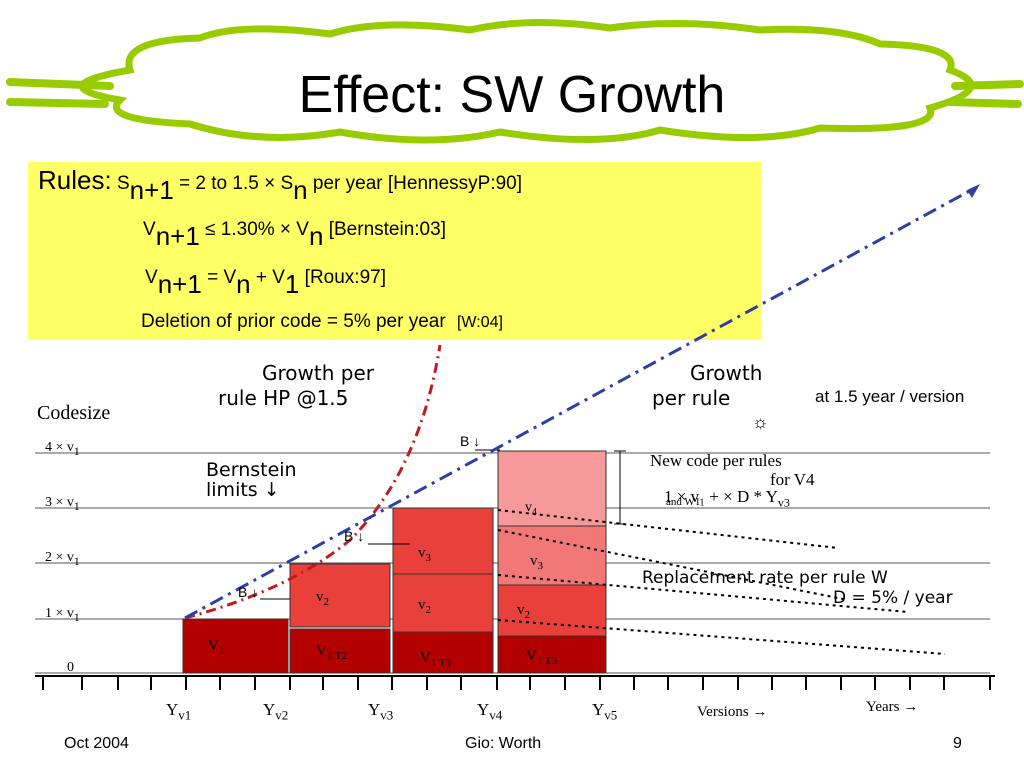 The height and width of the screenshot is (768, 1024). I want to click on x-tick-yv4: Yv4, so click(490, 711).